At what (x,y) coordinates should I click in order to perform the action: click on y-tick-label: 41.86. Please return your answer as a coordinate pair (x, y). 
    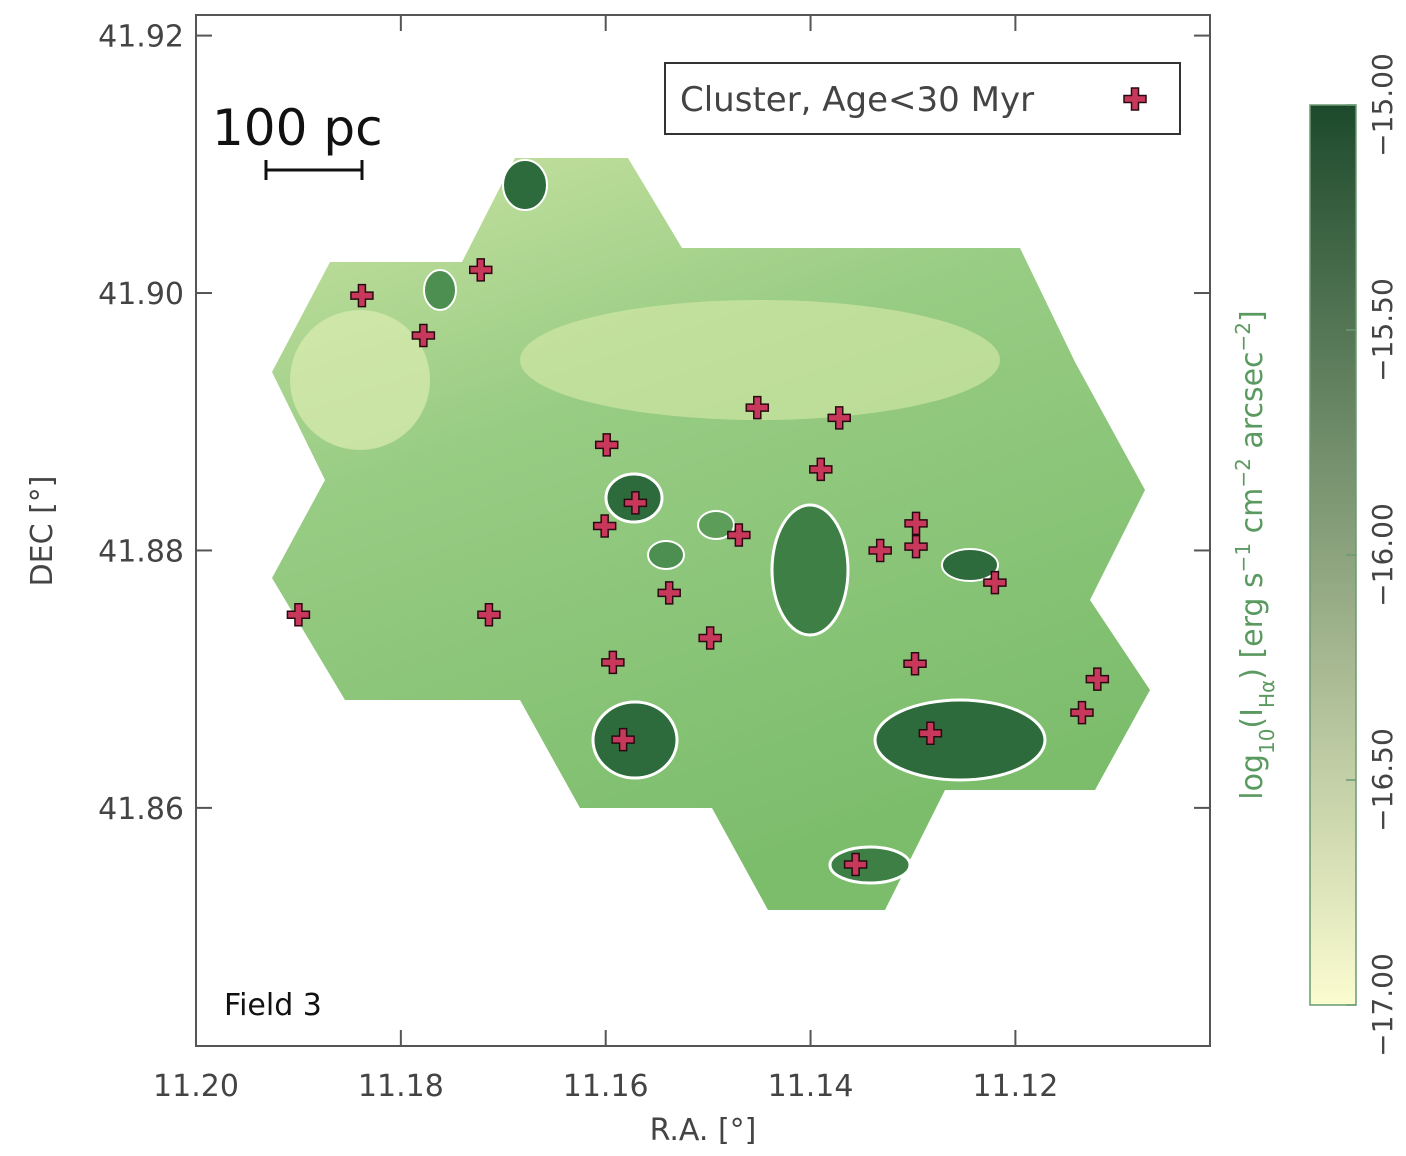
    Looking at the image, I should click on (141, 809).